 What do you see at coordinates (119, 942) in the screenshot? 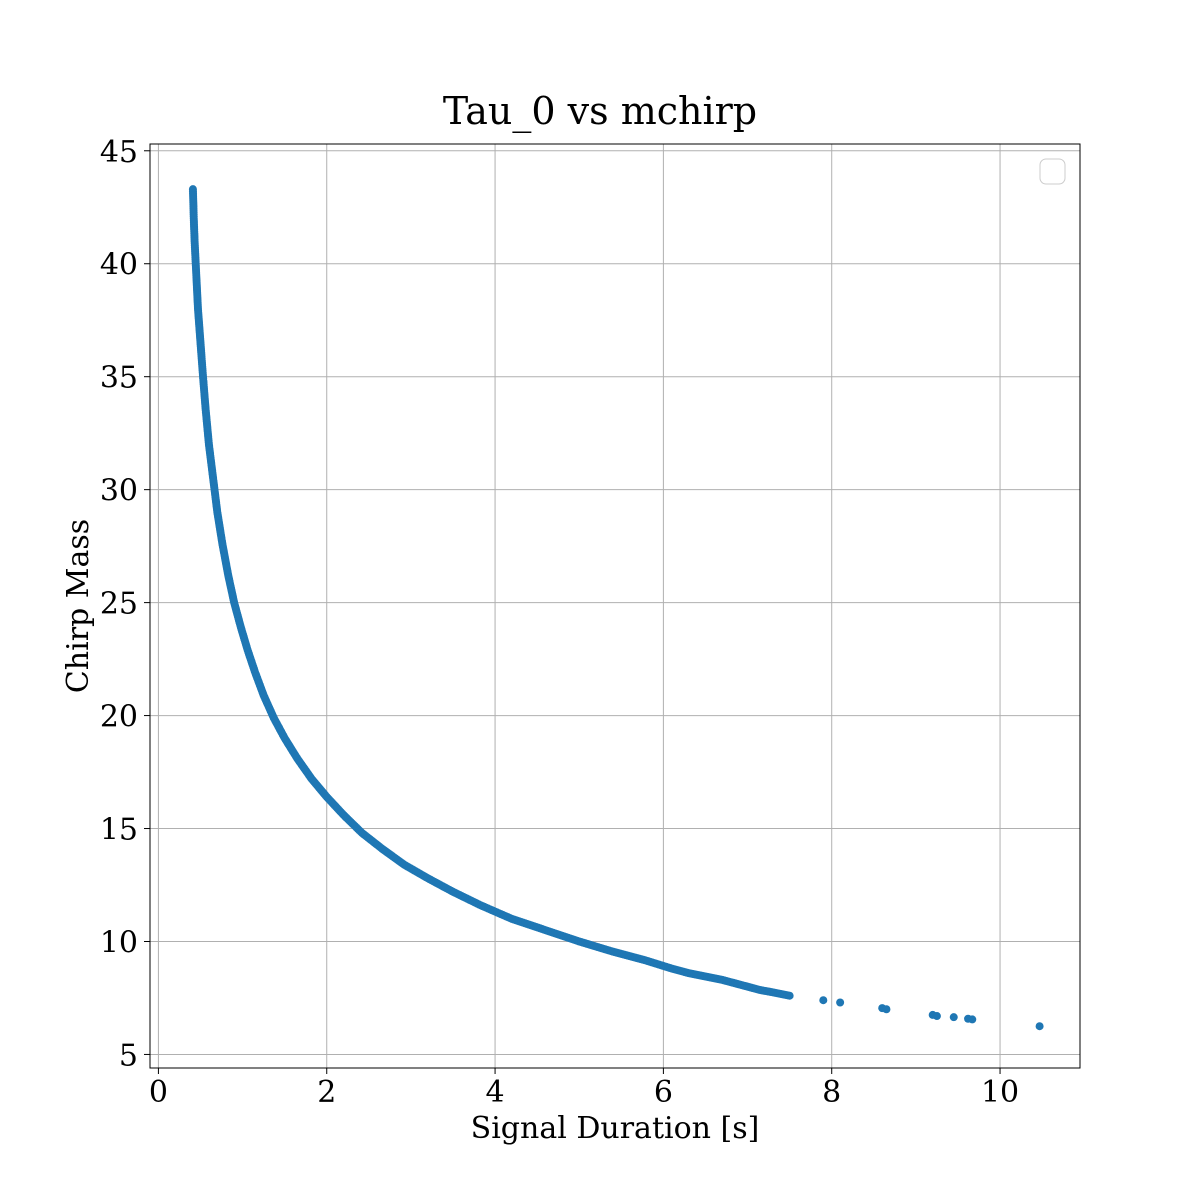
I see `y-tick-label: 10` at bounding box center [119, 942].